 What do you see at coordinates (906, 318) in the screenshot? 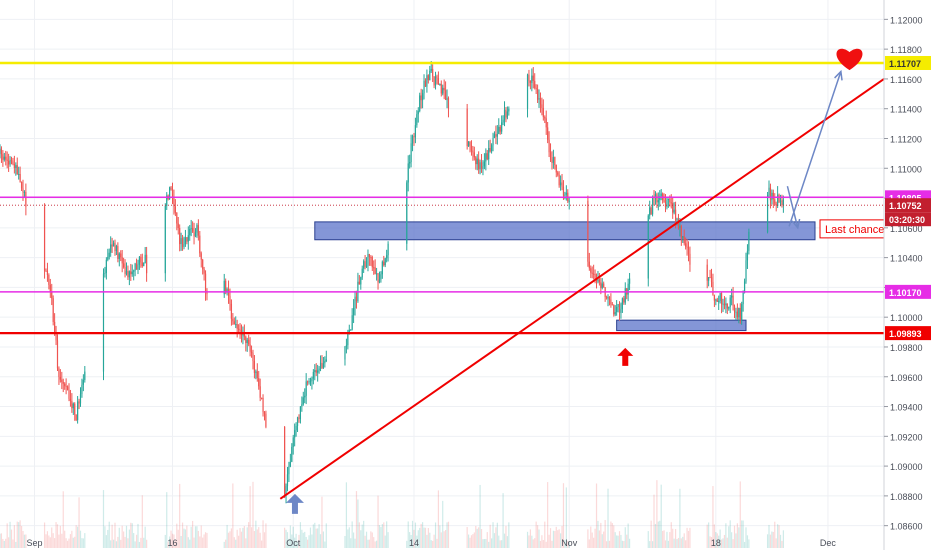
I see `price-tick-label: 1.10000` at bounding box center [906, 318].